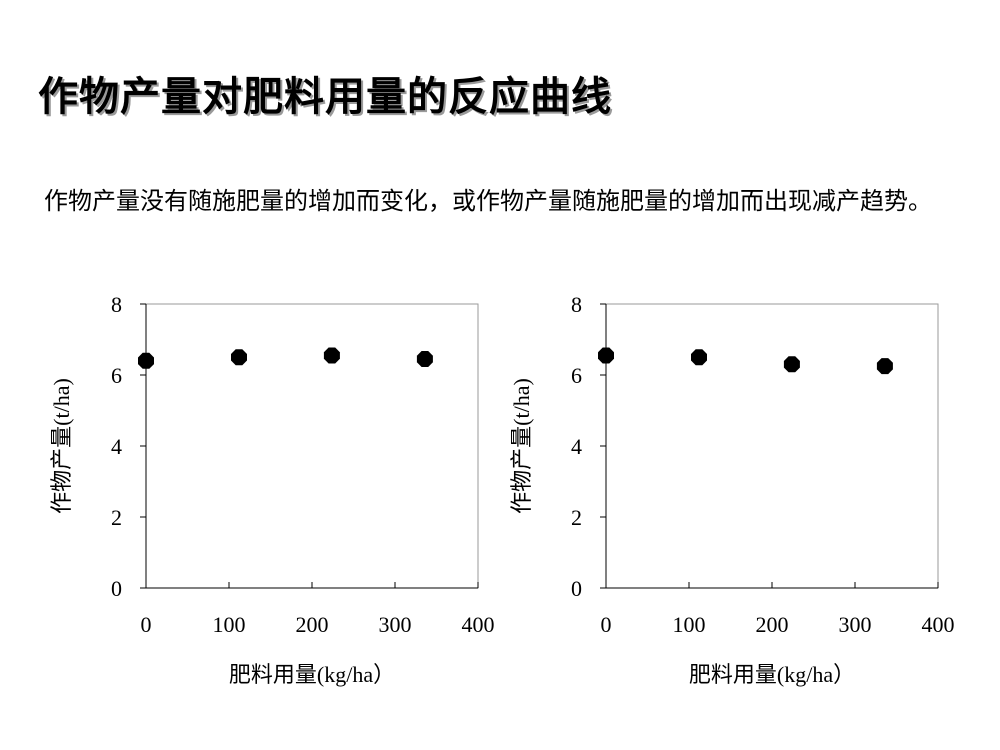 The height and width of the screenshot is (750, 1000). I want to click on slide-title: 作物产量对肥料用量的反应曲线, so click(325, 97).